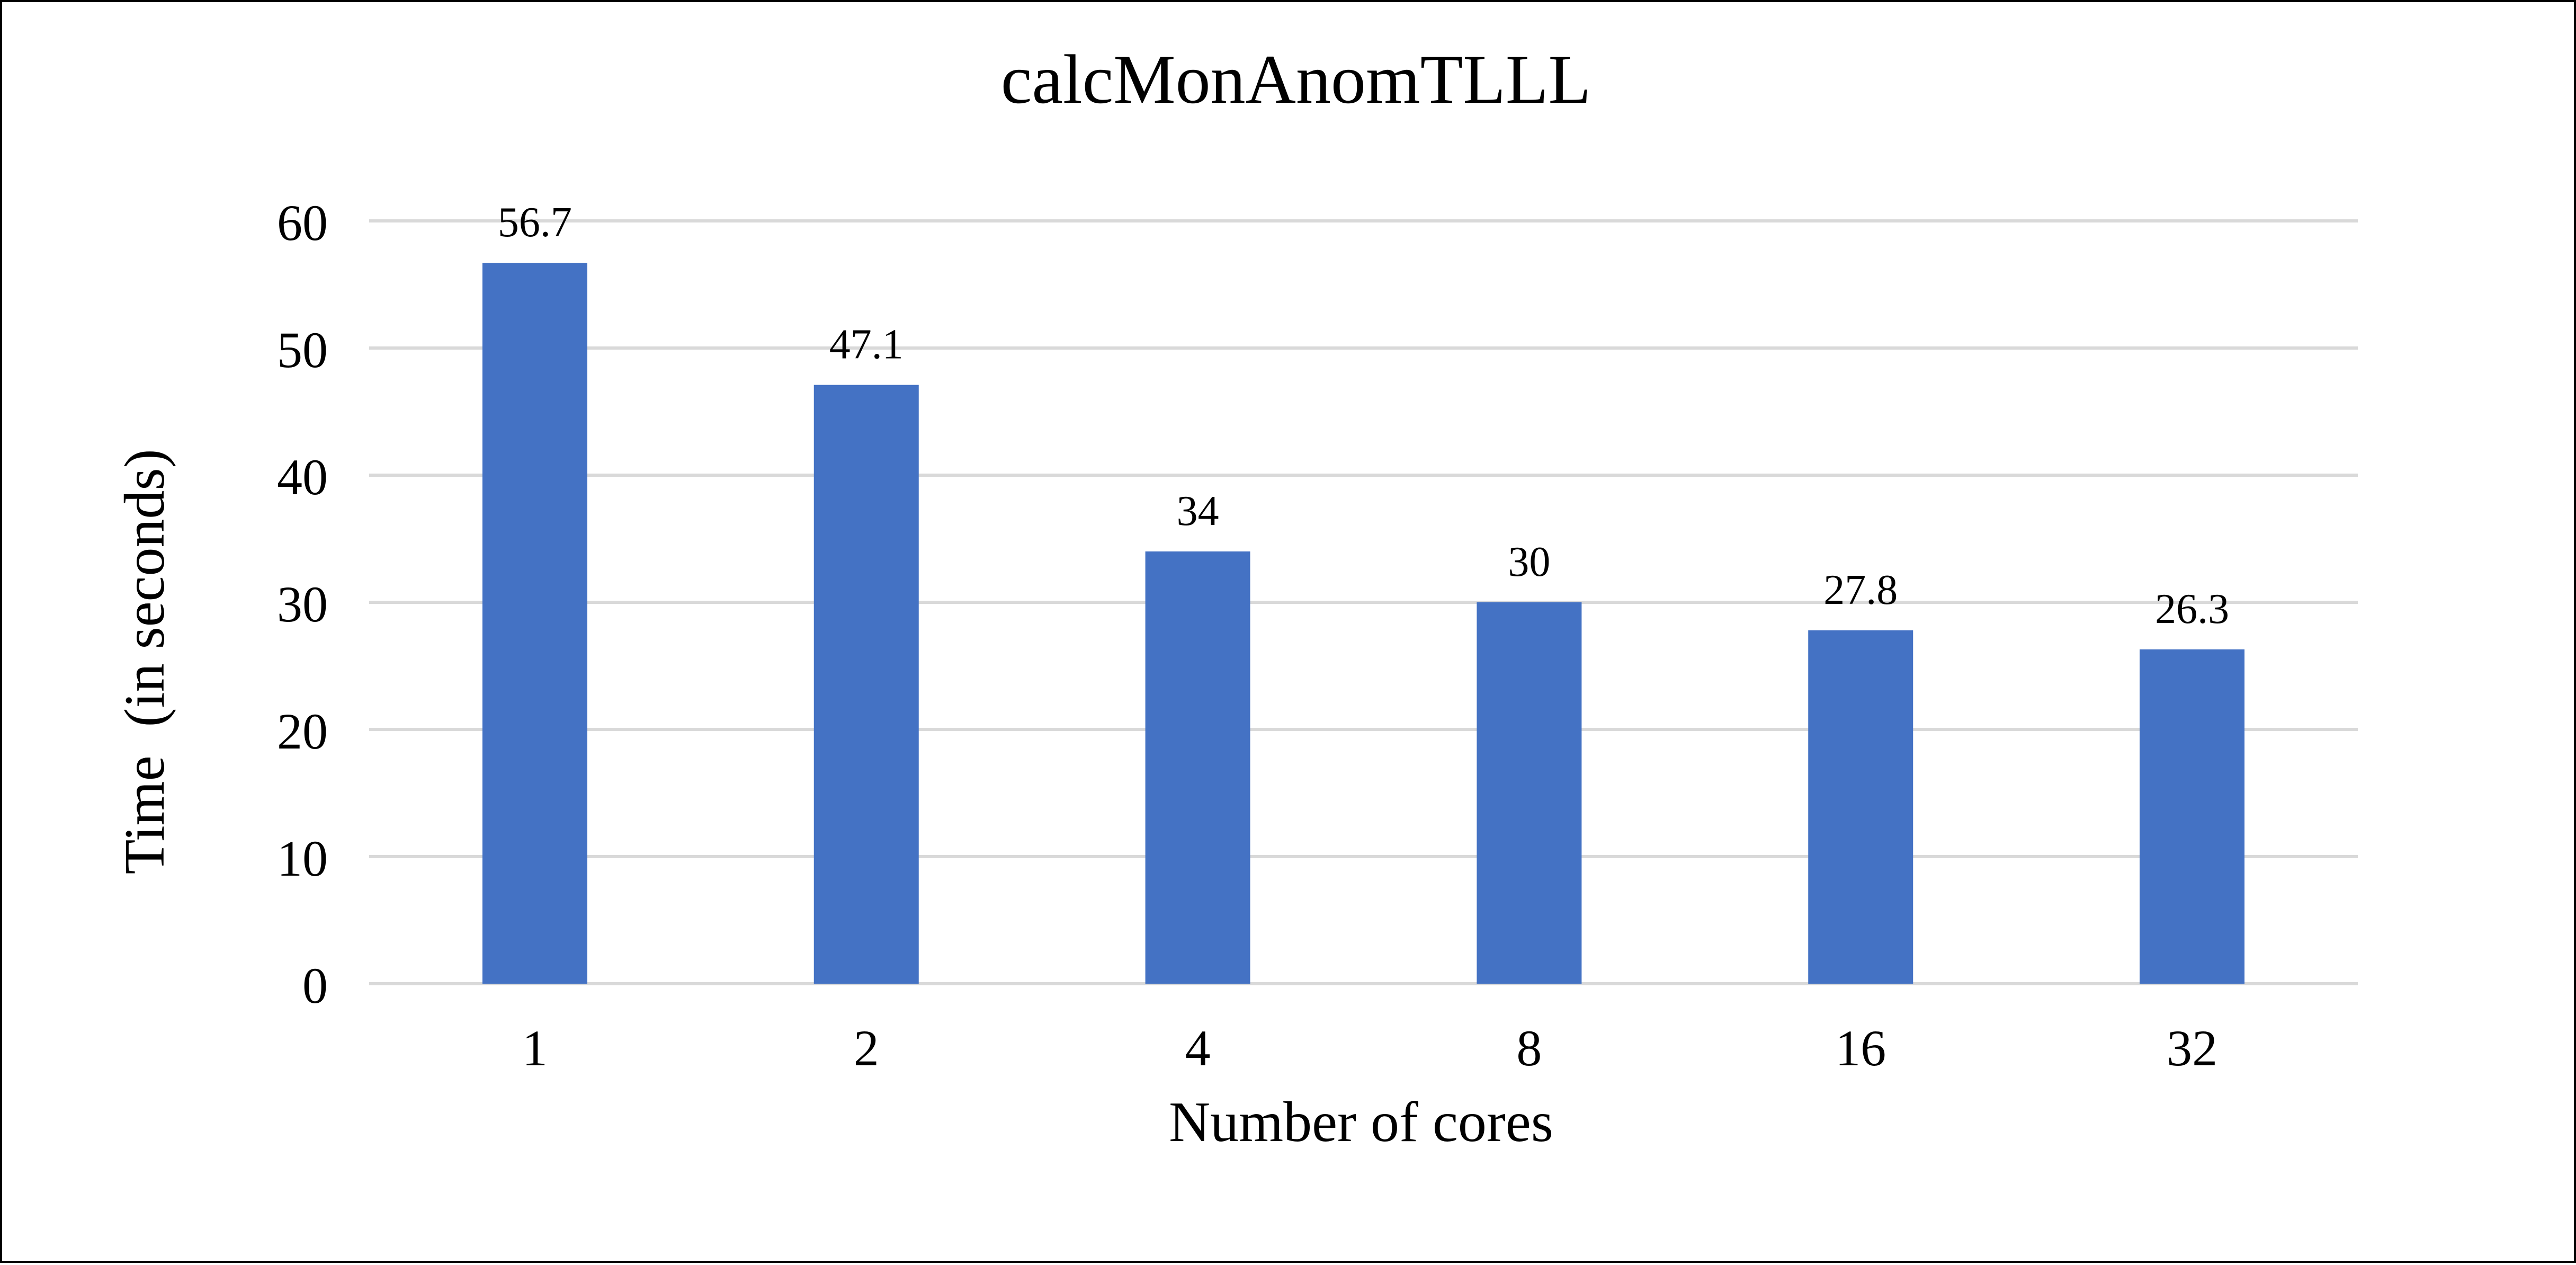  Describe the element at coordinates (1198, 1048) in the screenshot. I see `x-tick-label: 4` at that location.